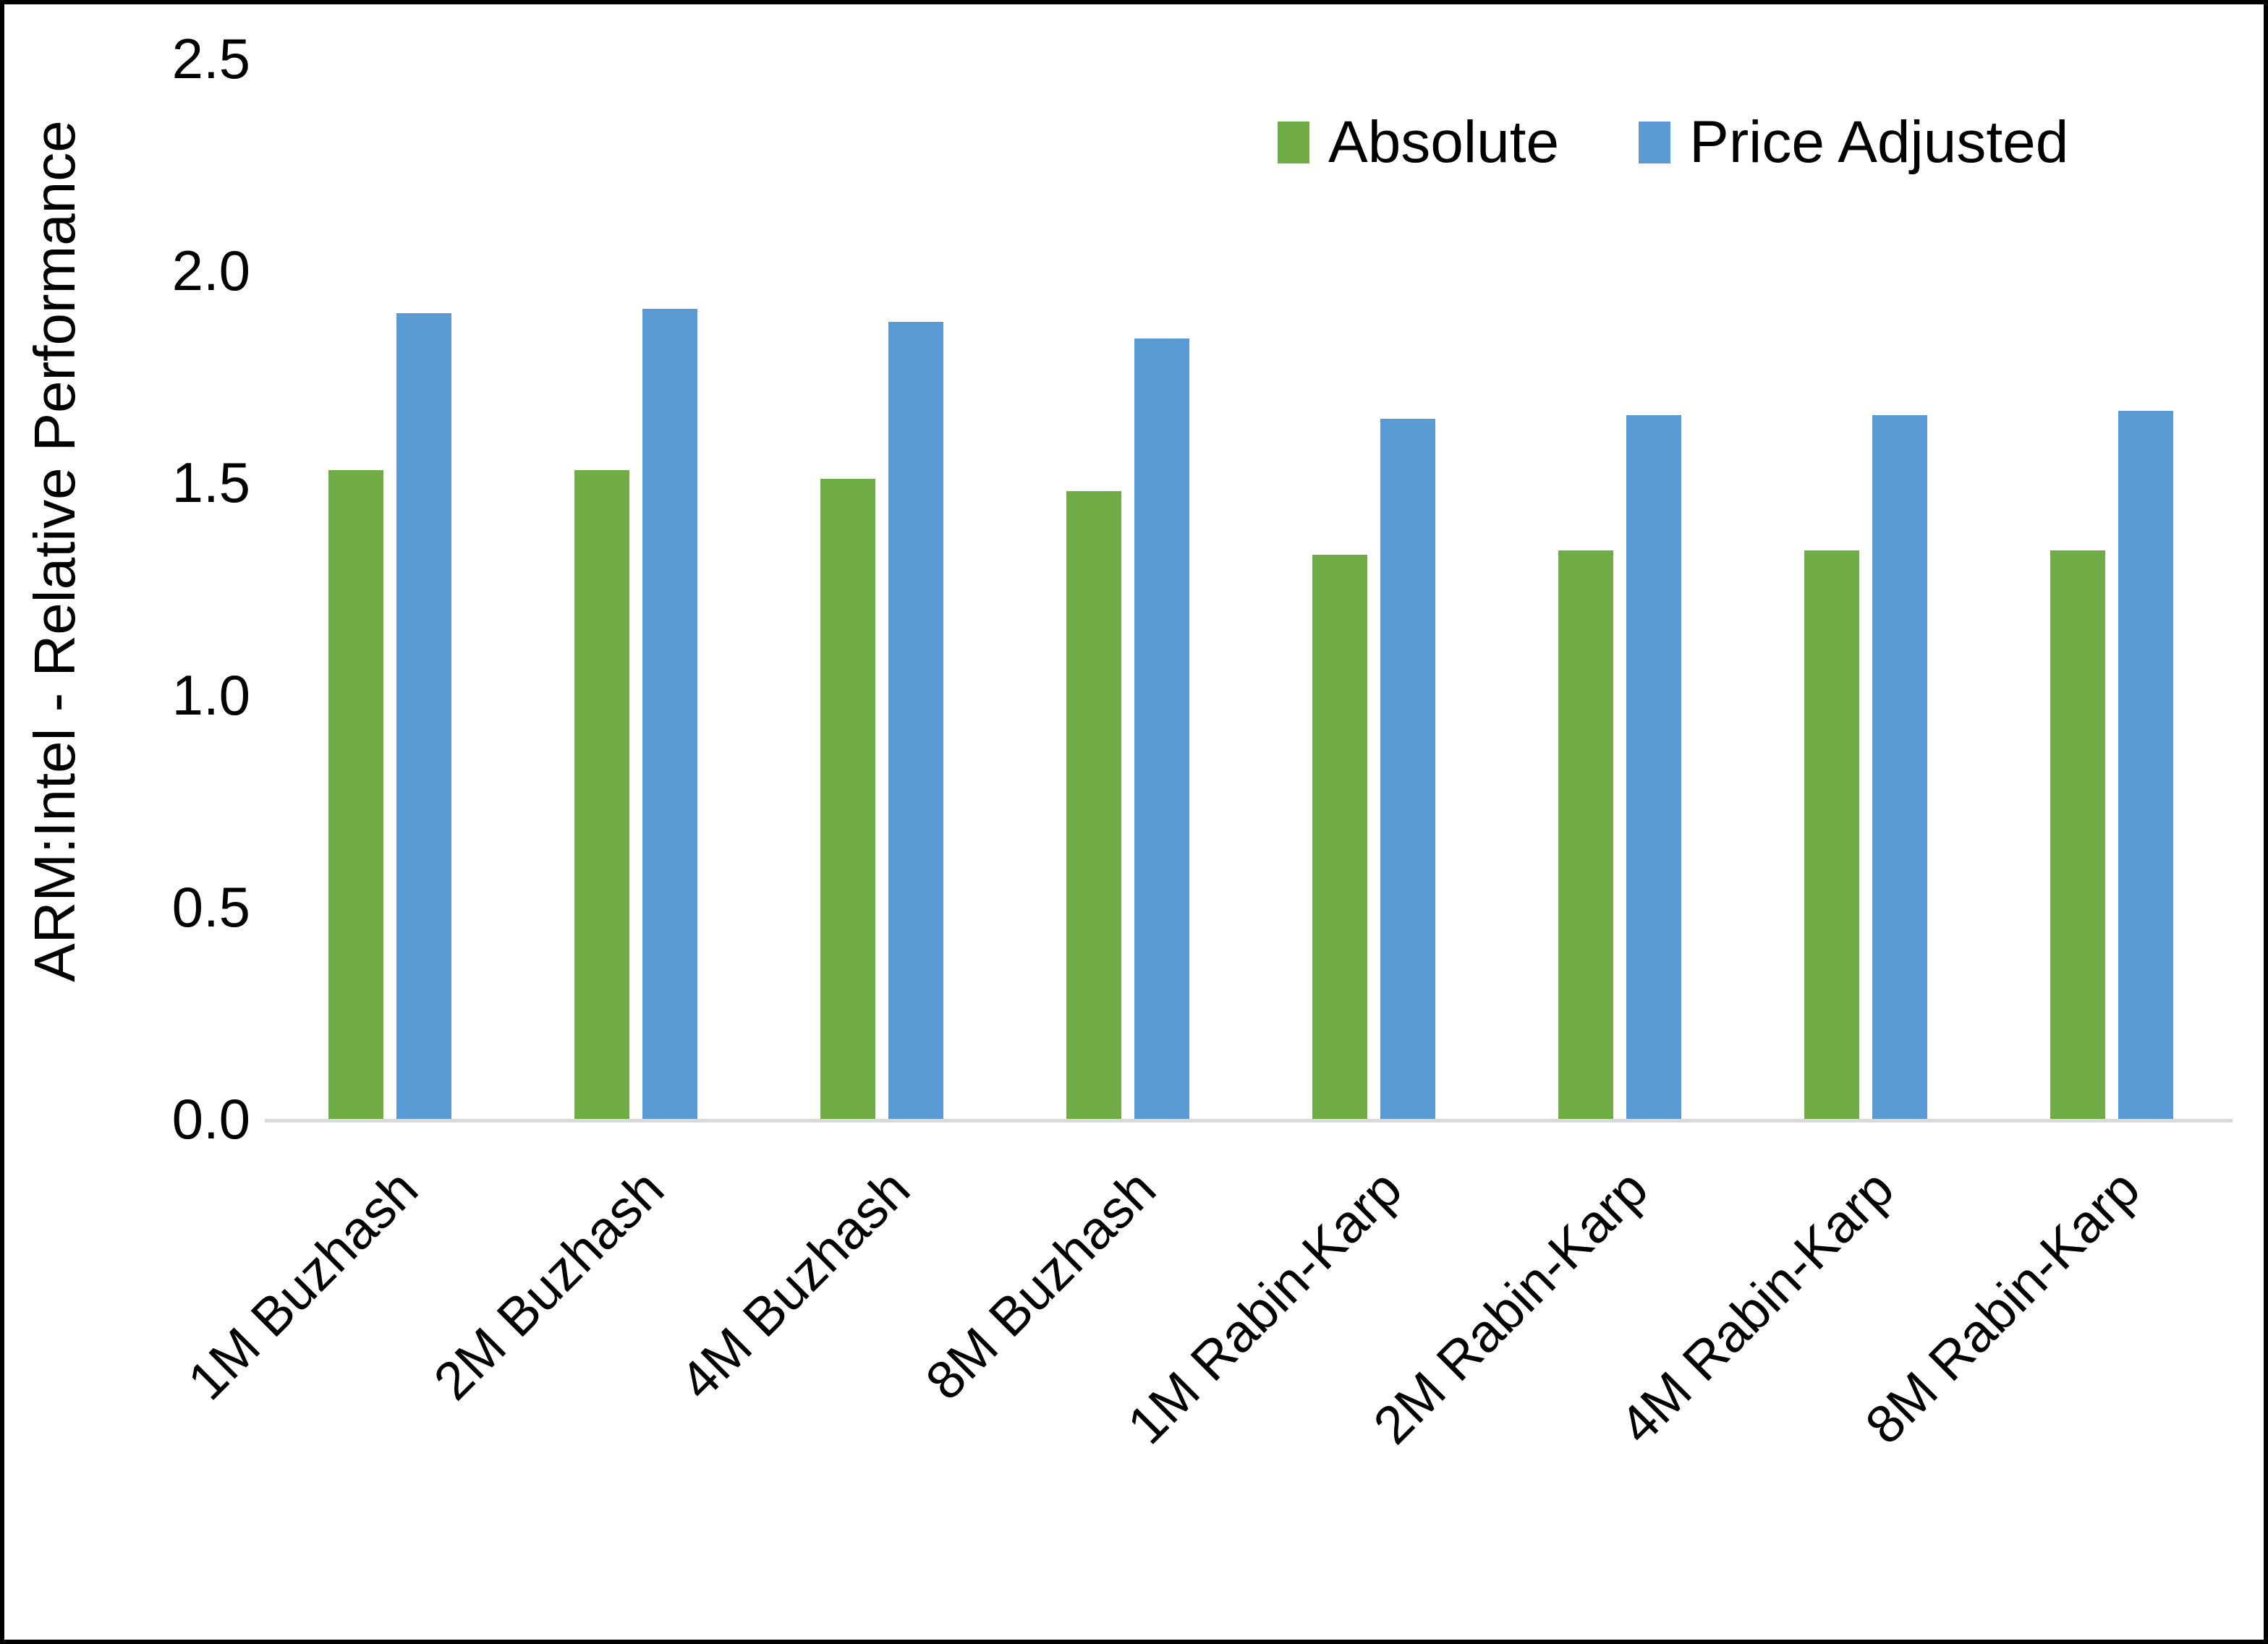  What do you see at coordinates (210, 906) in the screenshot?
I see `y-axis-tick-label: 0.5` at bounding box center [210, 906].